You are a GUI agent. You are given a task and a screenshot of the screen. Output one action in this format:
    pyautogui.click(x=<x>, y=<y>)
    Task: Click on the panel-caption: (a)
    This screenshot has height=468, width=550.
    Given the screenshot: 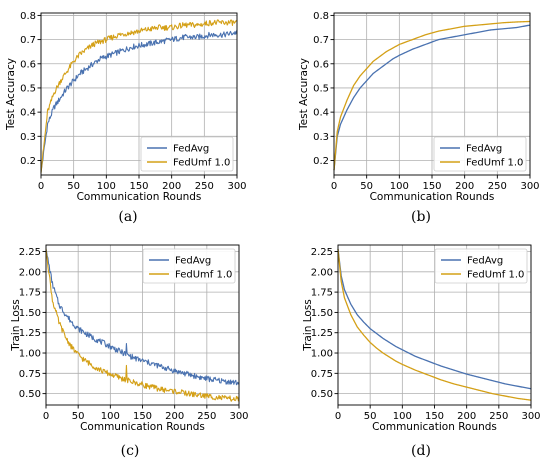 What is the action you would take?
    pyautogui.click(x=127, y=217)
    